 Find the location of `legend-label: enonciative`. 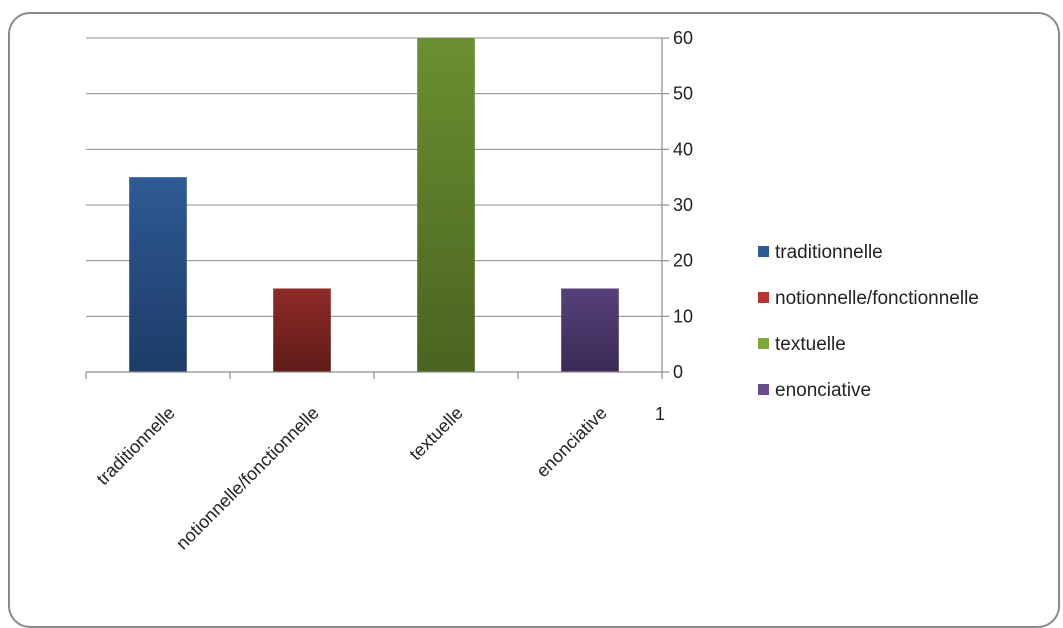

legend-label: enonciative is located at coordinates (823, 390).